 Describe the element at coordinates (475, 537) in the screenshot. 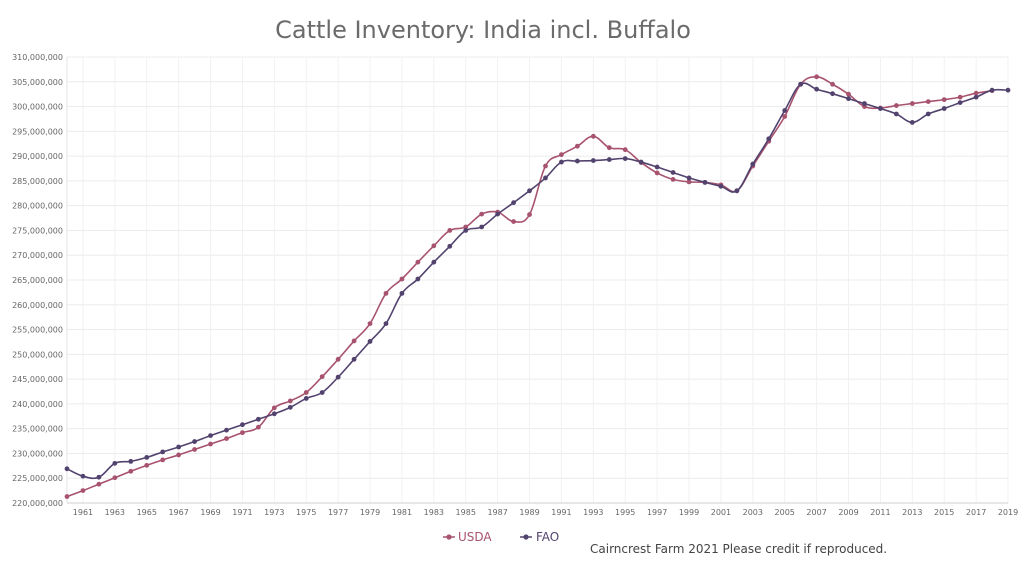

I see `legend-usda-label: USDA` at that location.